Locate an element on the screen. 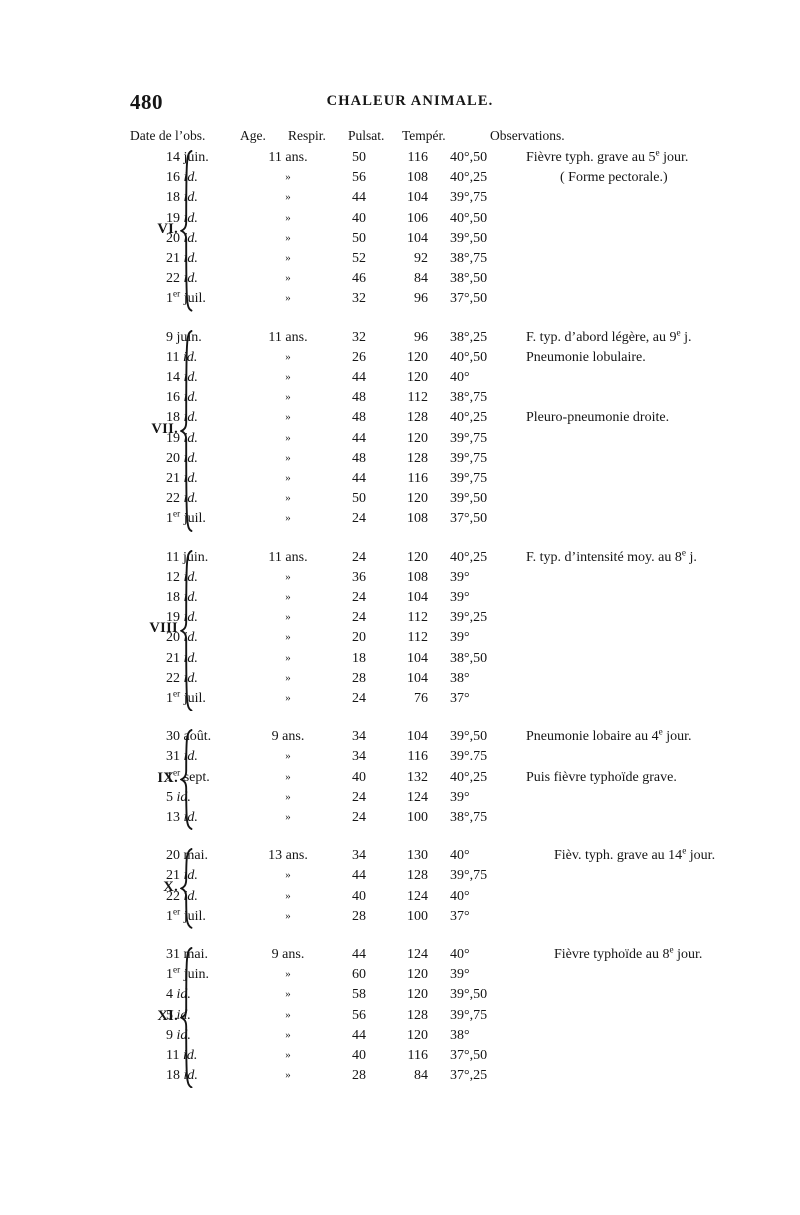  cell-respiration: 40 is located at coordinates (359, 777).